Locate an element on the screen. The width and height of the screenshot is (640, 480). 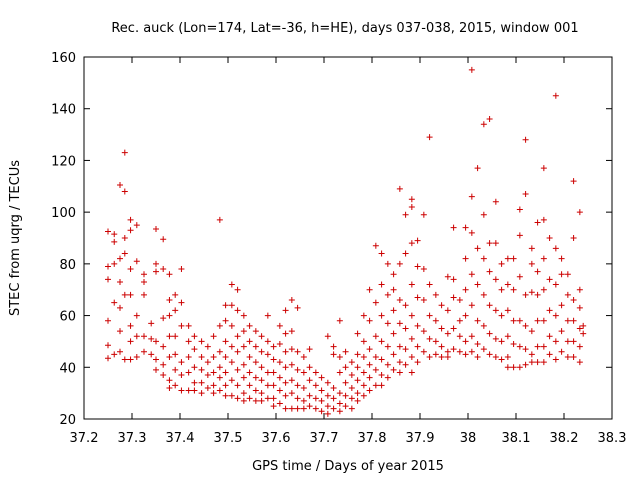
x-tick-label: 37.7 is located at coordinates (324, 438).